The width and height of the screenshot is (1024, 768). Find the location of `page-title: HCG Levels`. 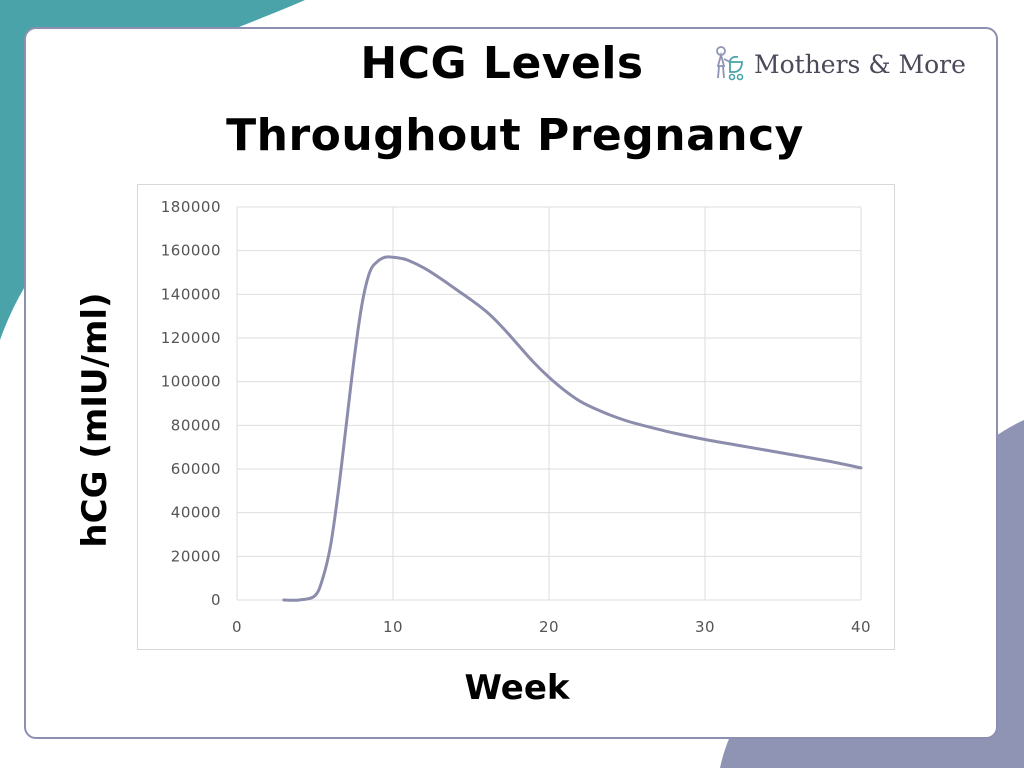

page-title: HCG Levels is located at coordinates (502, 63).